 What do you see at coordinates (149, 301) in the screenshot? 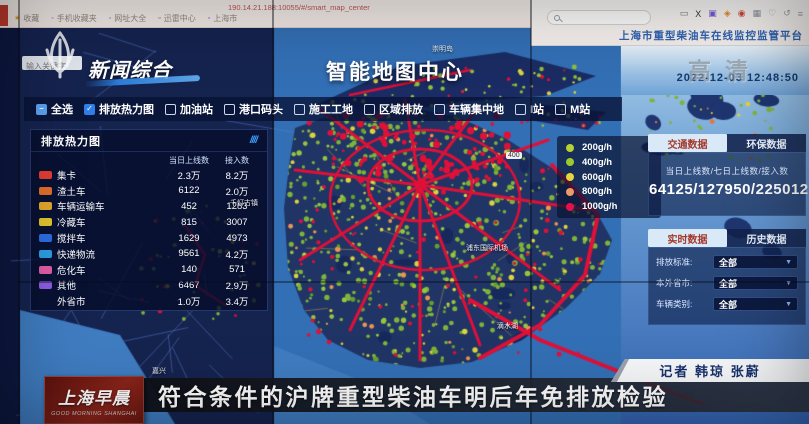
I see `table-row: 外省市 1.0万 3.4万` at bounding box center [149, 301].